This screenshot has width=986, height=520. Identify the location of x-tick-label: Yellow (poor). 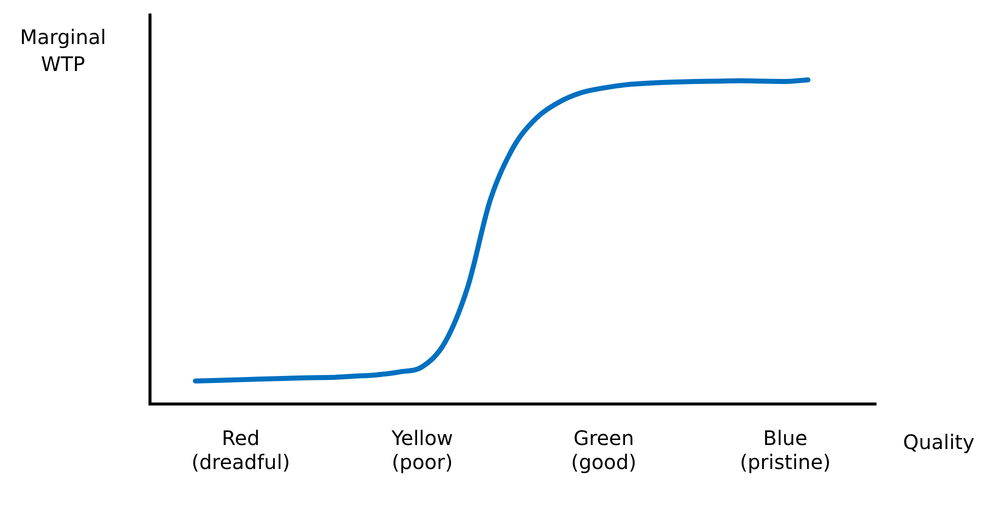
(422, 450).